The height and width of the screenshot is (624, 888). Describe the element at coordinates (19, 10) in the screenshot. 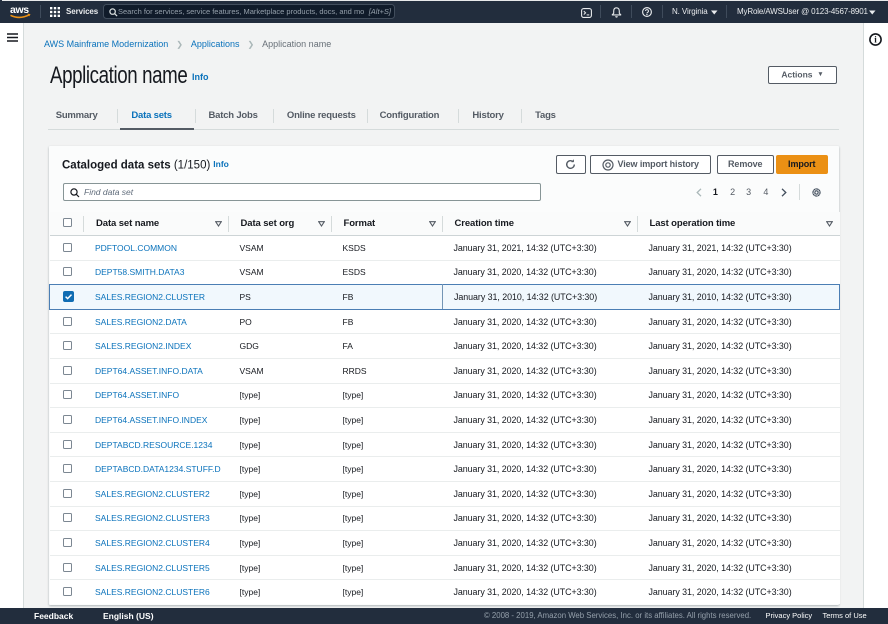

I see `svg-text: aws` at that location.